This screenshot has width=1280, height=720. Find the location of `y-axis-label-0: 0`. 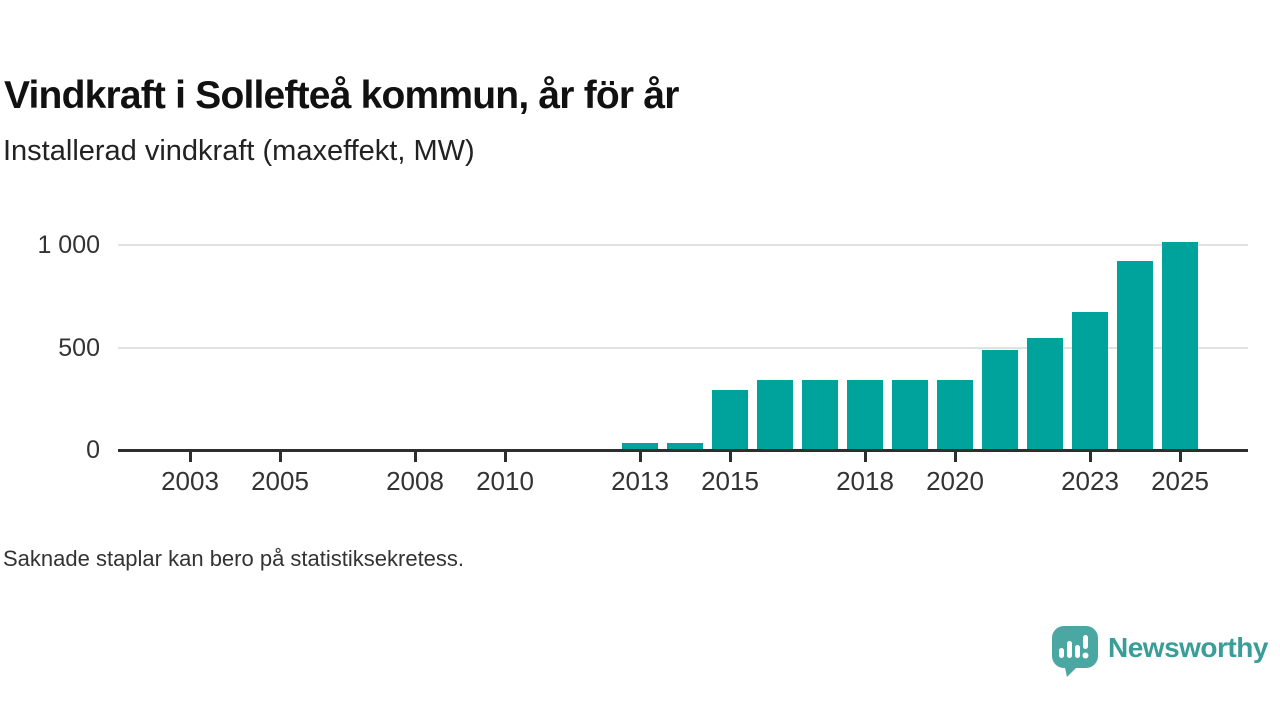

y-axis-label-0: 0 is located at coordinates (93, 450).